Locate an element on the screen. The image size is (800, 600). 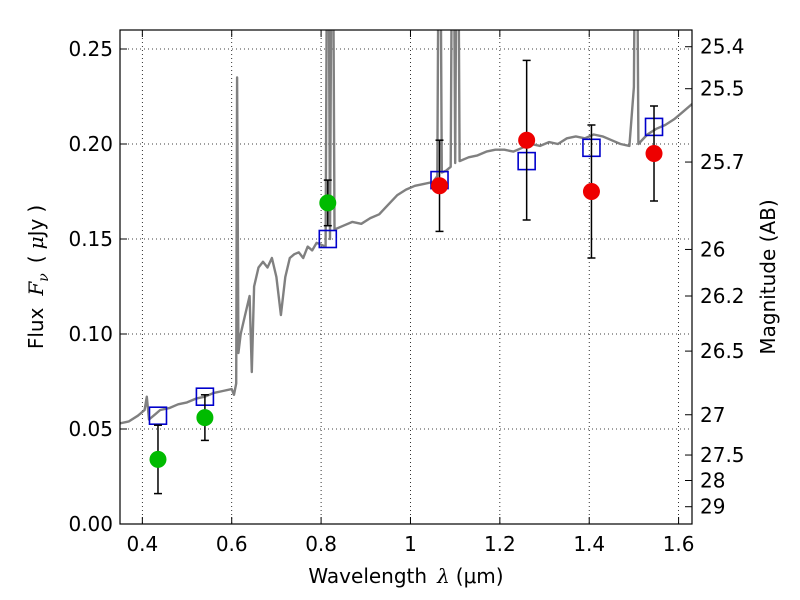
y-tick-label: 0.20 is located at coordinates (90, 144).